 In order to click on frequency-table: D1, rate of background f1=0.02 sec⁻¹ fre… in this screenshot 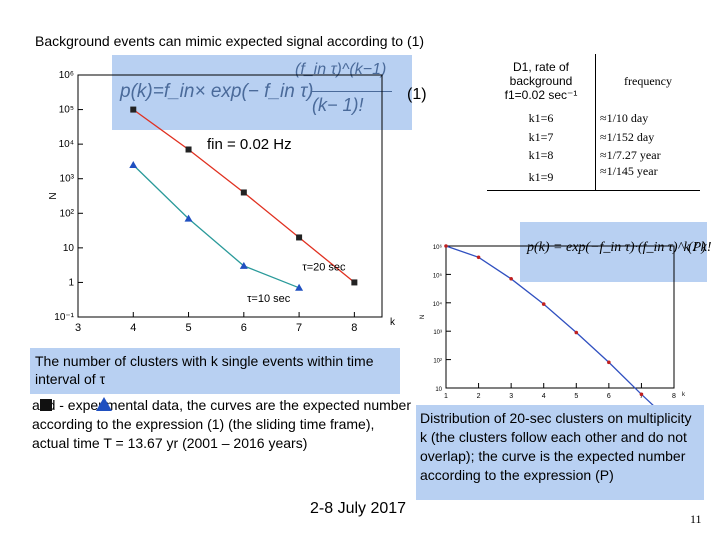, I will do `click(593, 122)`.